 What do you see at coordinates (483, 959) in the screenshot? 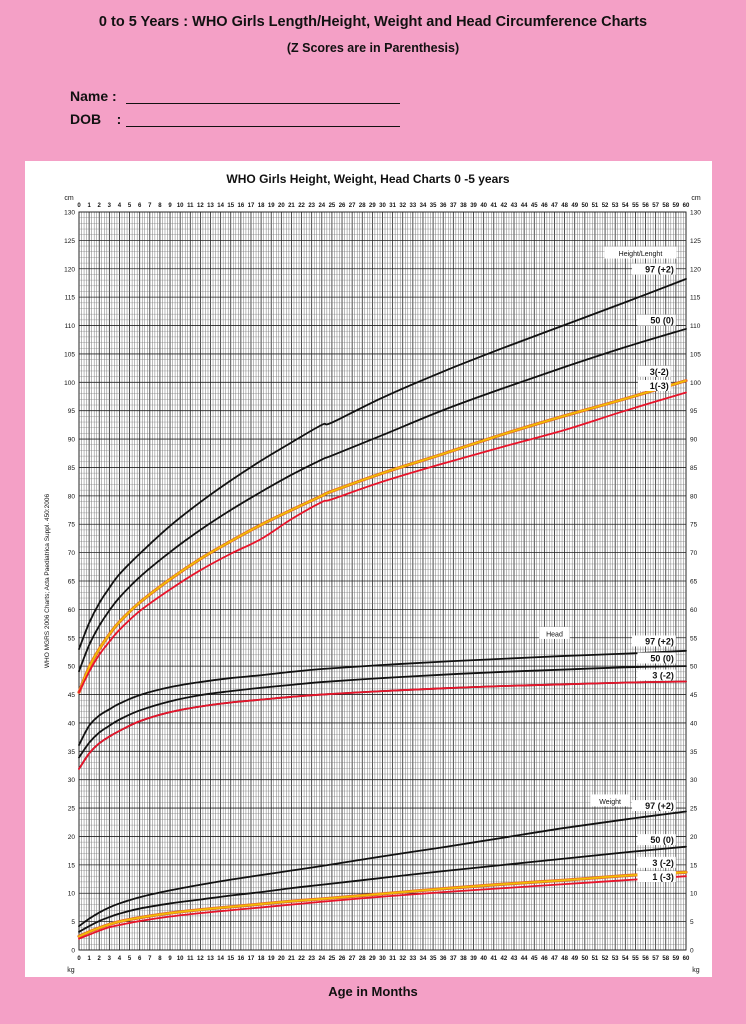
I see `x-tick-label-bottom: 40` at bounding box center [483, 959].